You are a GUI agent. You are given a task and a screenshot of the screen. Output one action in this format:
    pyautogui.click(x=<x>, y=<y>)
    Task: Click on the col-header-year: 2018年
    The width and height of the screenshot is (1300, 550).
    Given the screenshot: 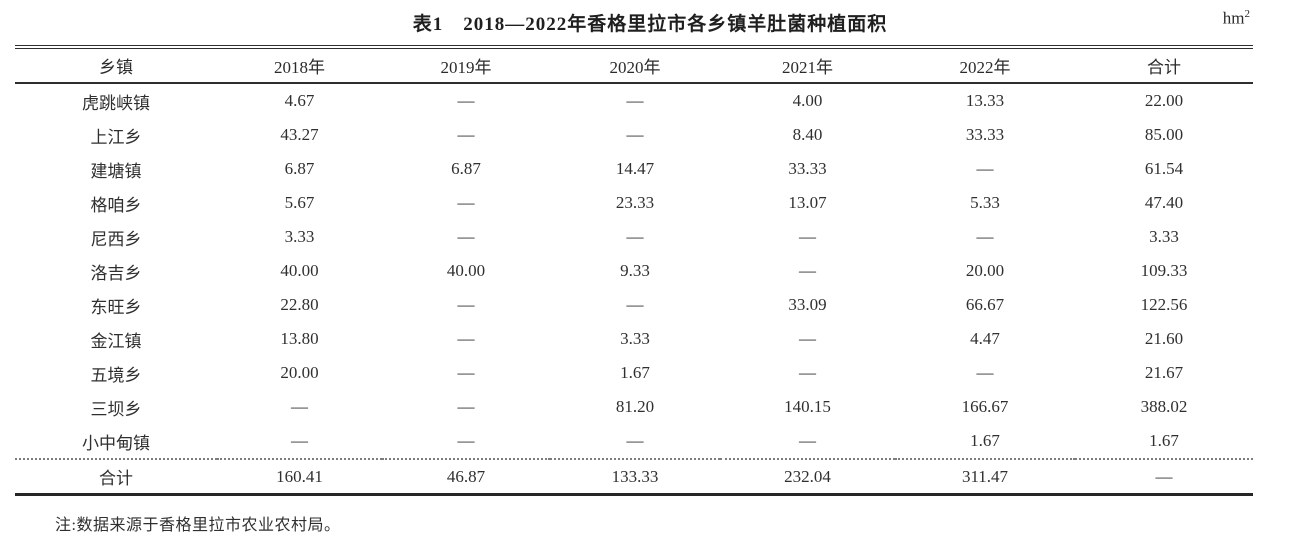 What is the action you would take?
    pyautogui.click(x=299, y=67)
    